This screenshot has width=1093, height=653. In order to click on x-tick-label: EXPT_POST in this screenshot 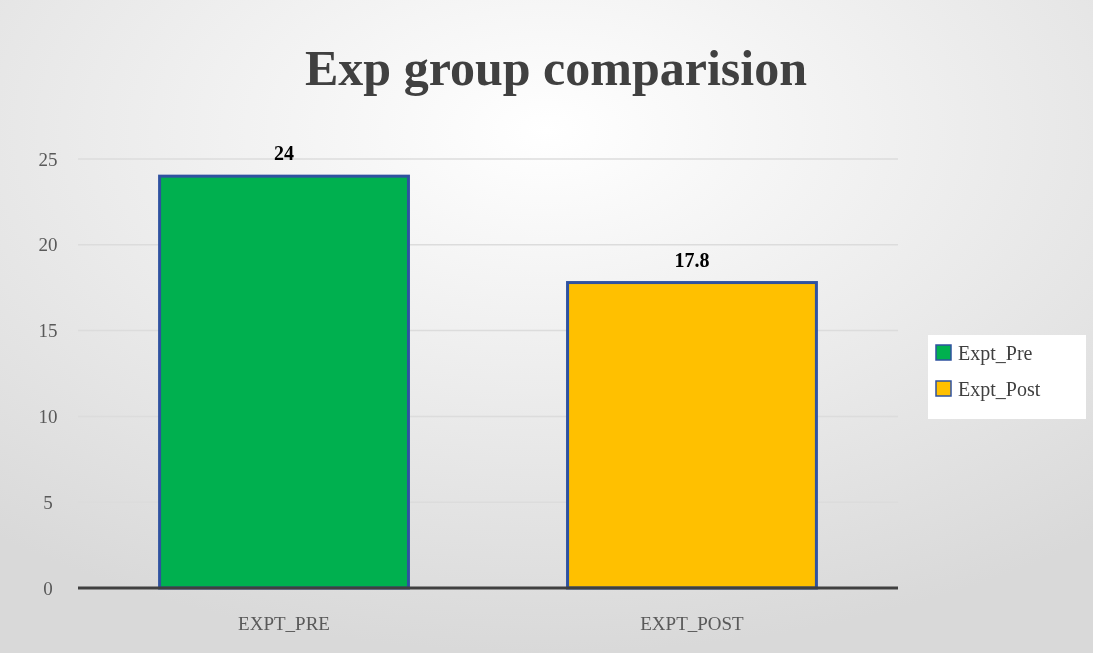, I will do `click(692, 623)`.